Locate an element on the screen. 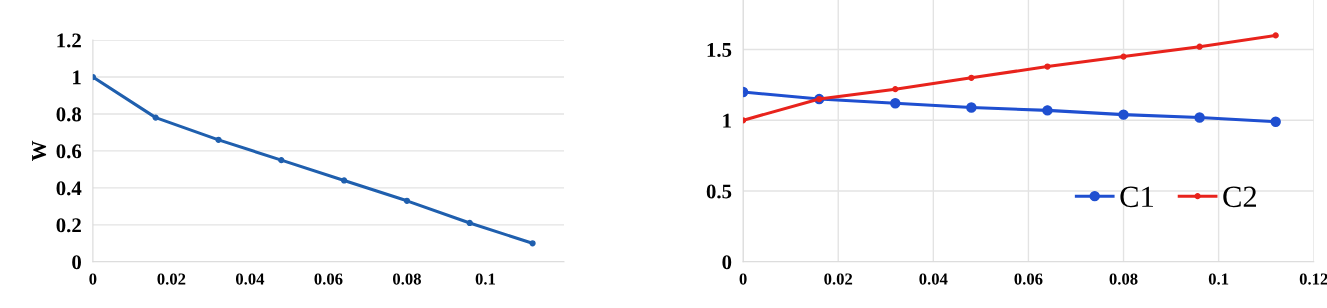 The height and width of the screenshot is (308, 1327). legend-label: C1 is located at coordinates (1136, 197).